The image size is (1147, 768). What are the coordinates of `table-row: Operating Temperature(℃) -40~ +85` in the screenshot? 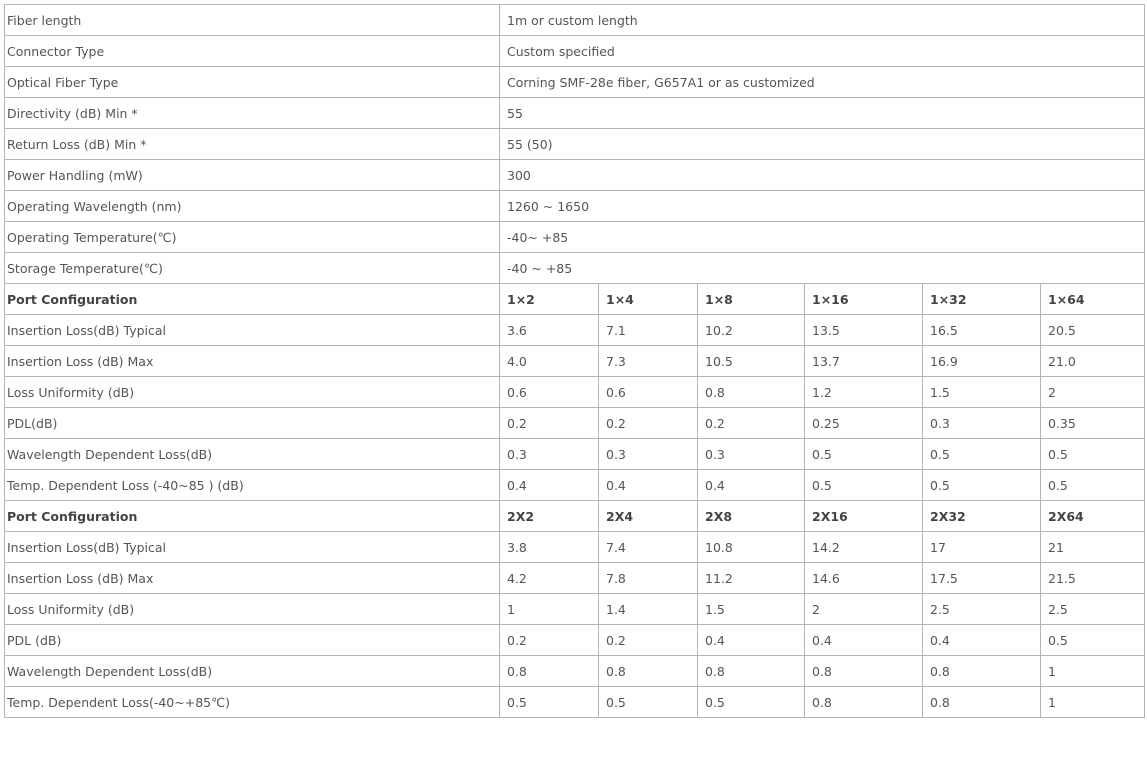 It's located at (575, 237).